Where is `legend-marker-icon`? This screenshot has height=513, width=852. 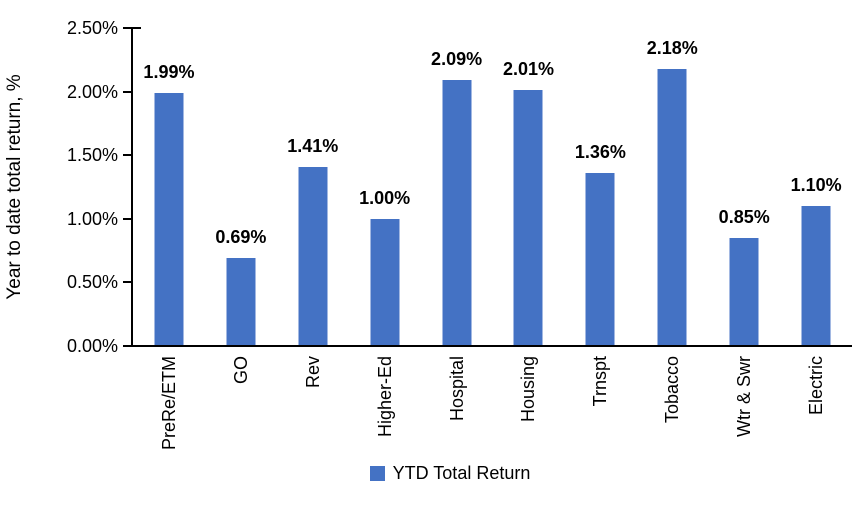 legend-marker-icon is located at coordinates (377, 473).